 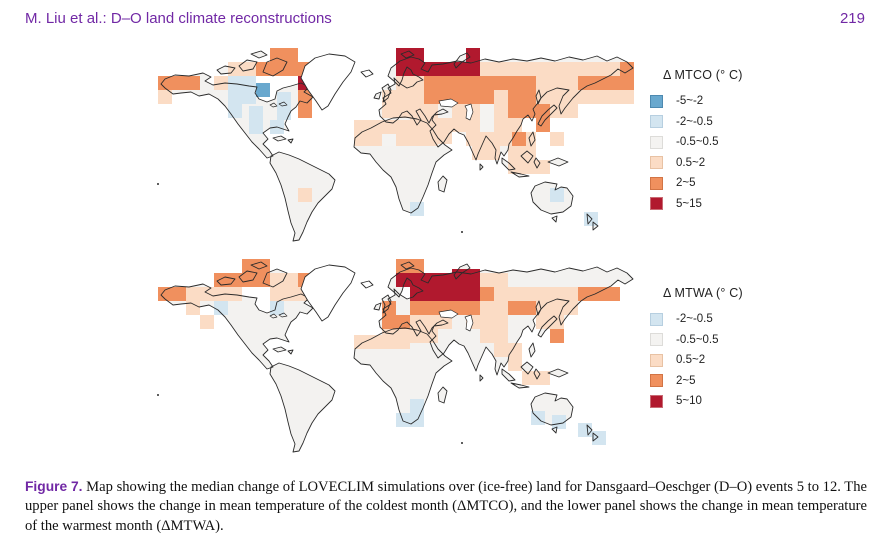 I want to click on legend-range-label: 5~10, so click(x=689, y=401).